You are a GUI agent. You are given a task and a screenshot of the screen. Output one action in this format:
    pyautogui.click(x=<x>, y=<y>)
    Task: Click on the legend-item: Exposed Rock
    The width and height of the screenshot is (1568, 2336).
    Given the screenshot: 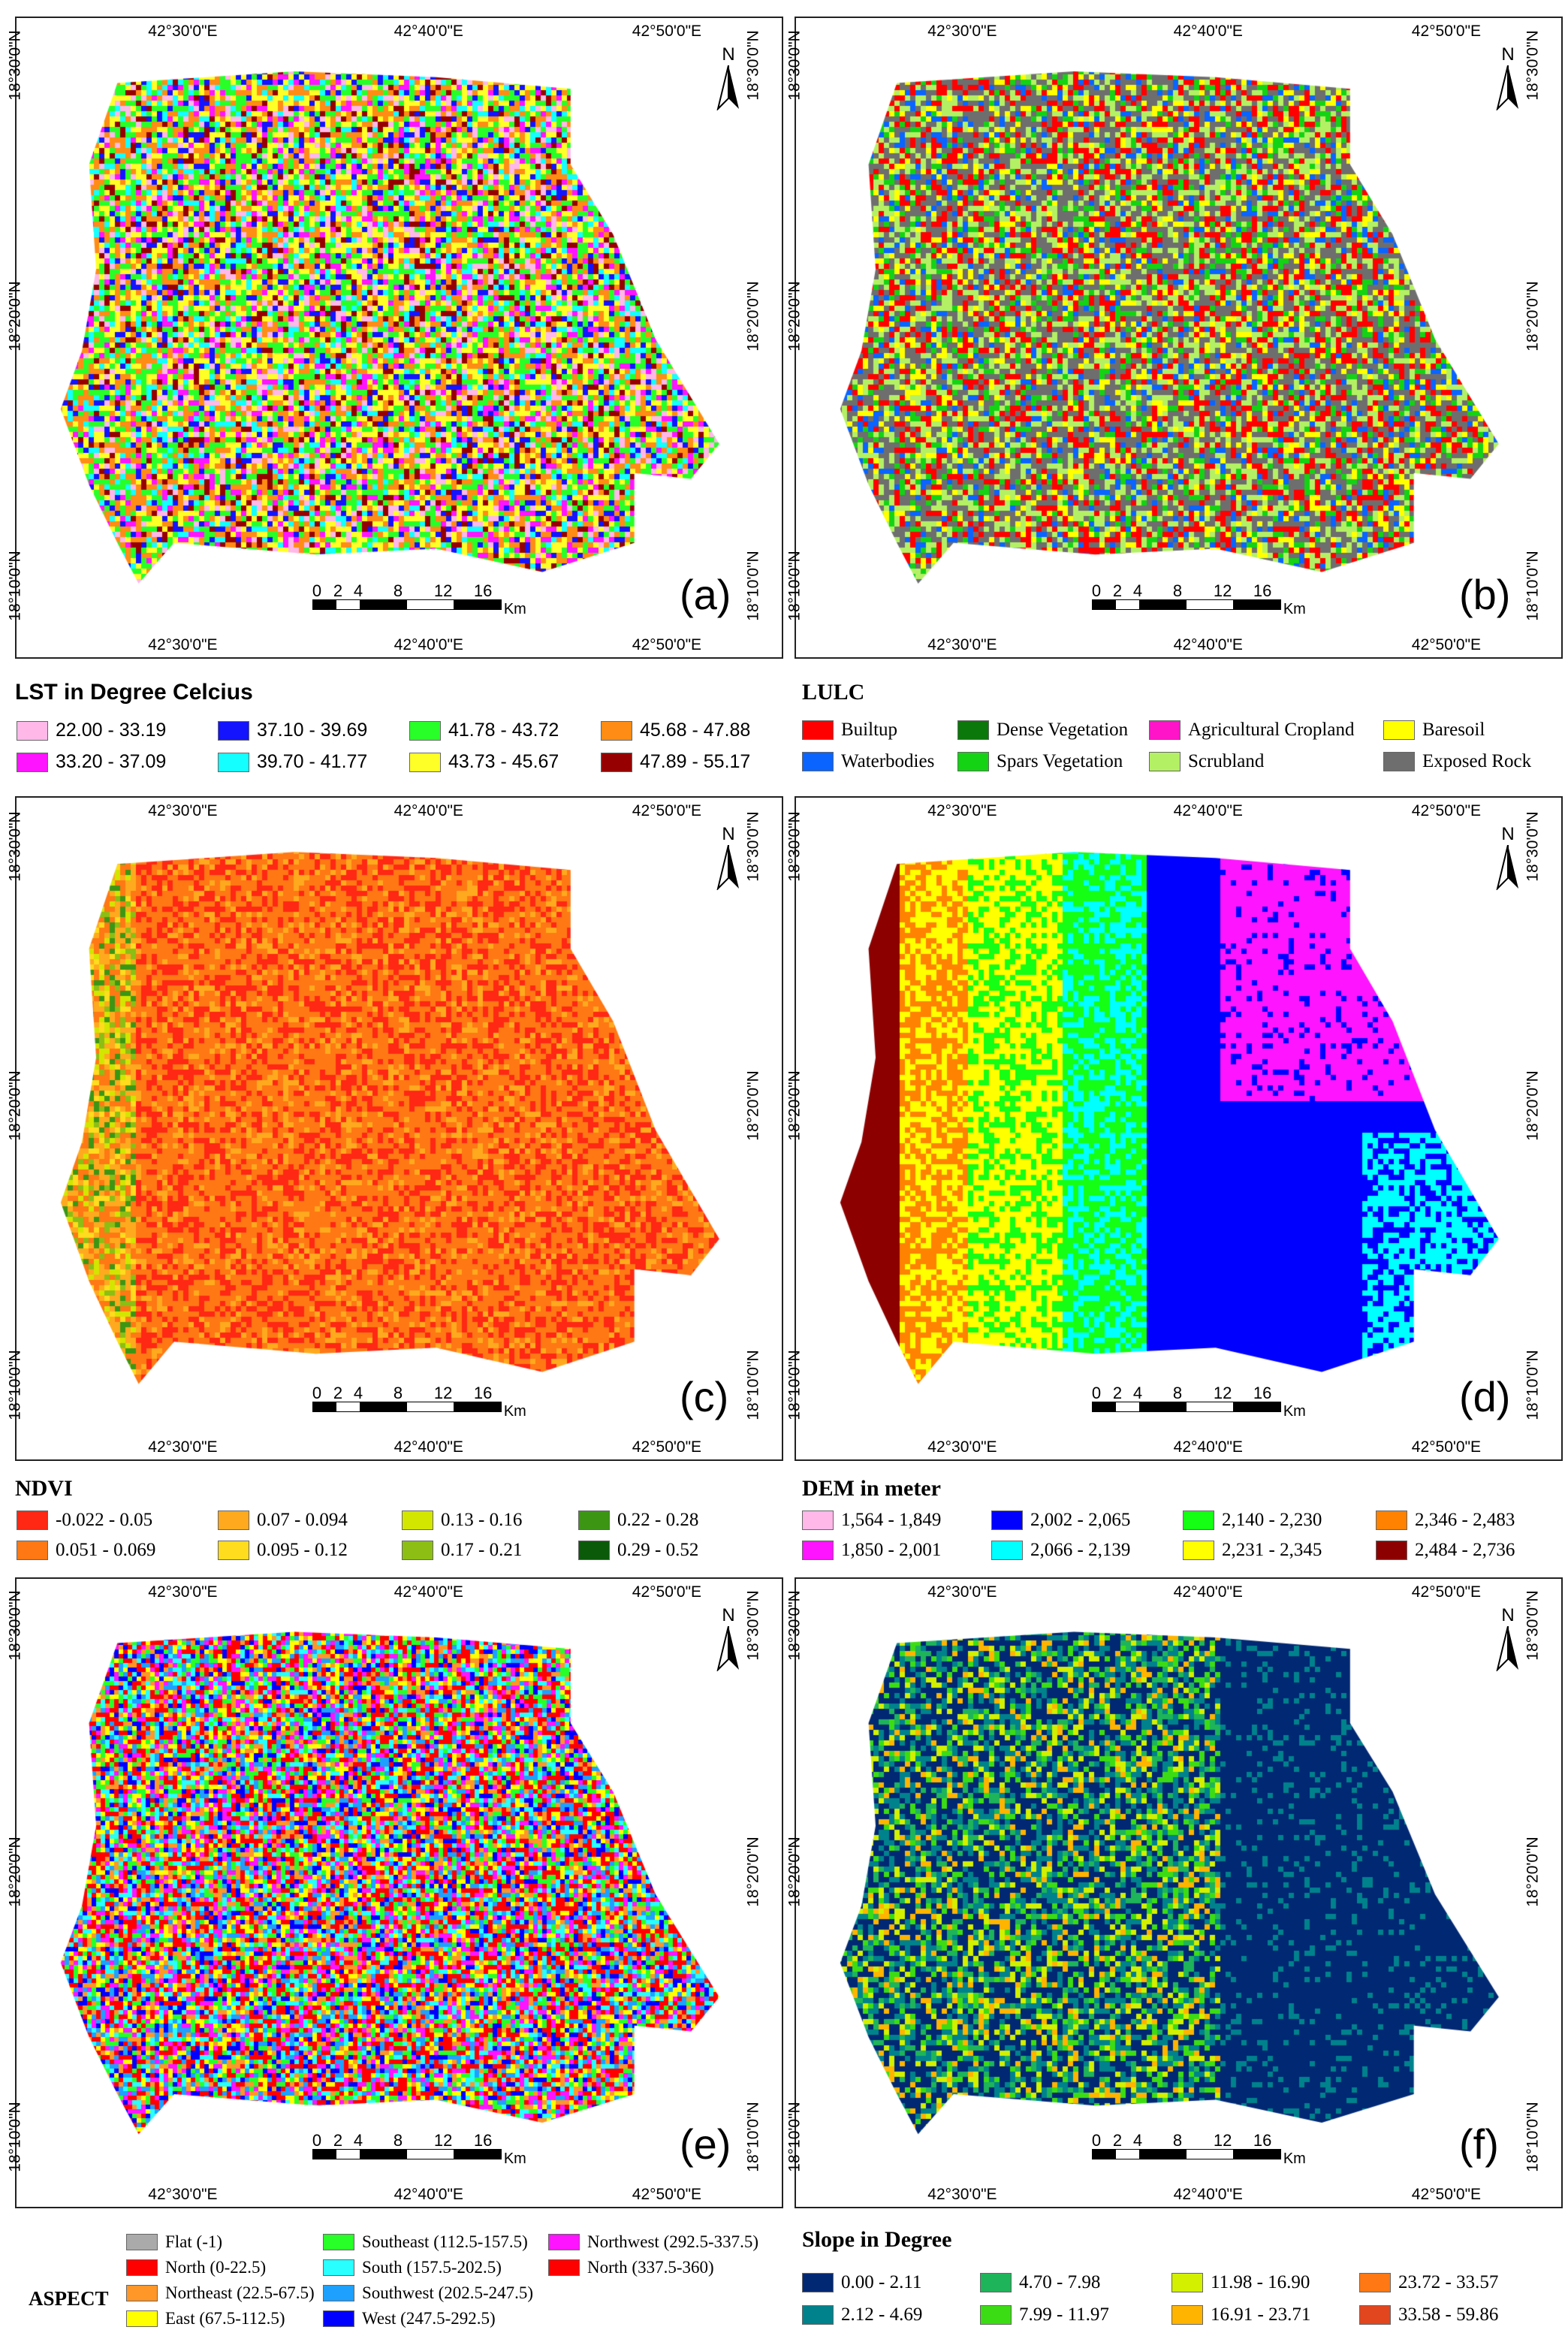 What is the action you would take?
    pyautogui.click(x=1457, y=761)
    